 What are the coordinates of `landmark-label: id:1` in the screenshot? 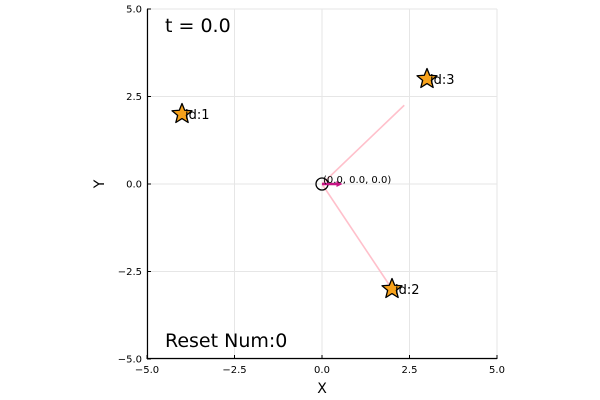 It's located at (197, 115).